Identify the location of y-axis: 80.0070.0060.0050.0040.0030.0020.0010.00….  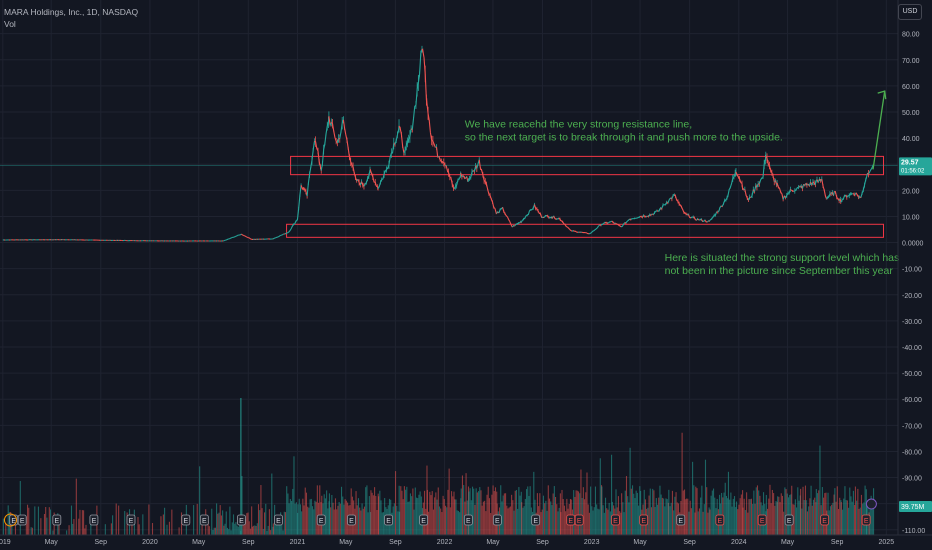
(914, 267).